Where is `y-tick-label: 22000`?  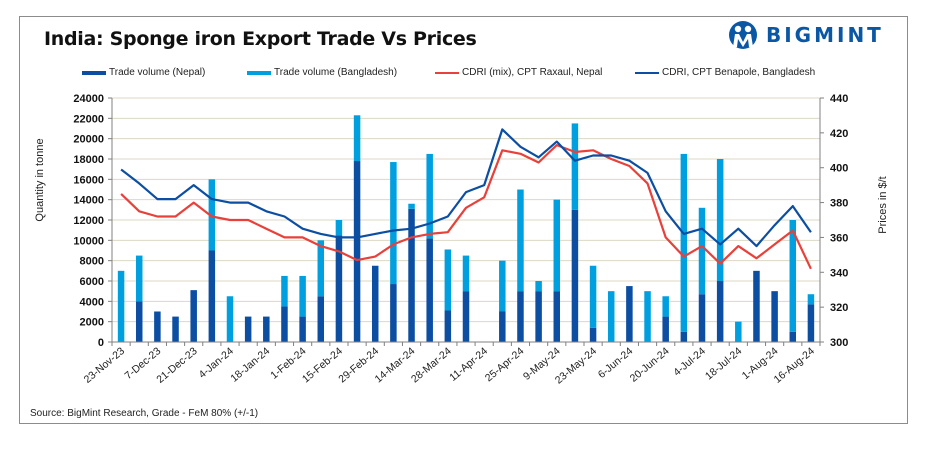
y-tick-label: 22000 is located at coordinates (88, 119).